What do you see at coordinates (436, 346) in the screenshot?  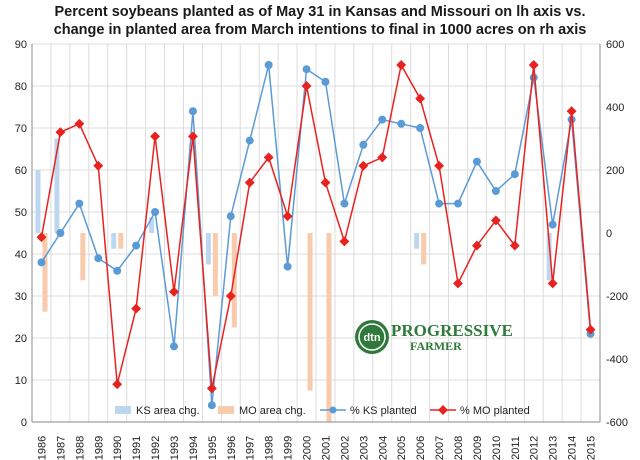 I see `logo-line2: FARMER` at bounding box center [436, 346].